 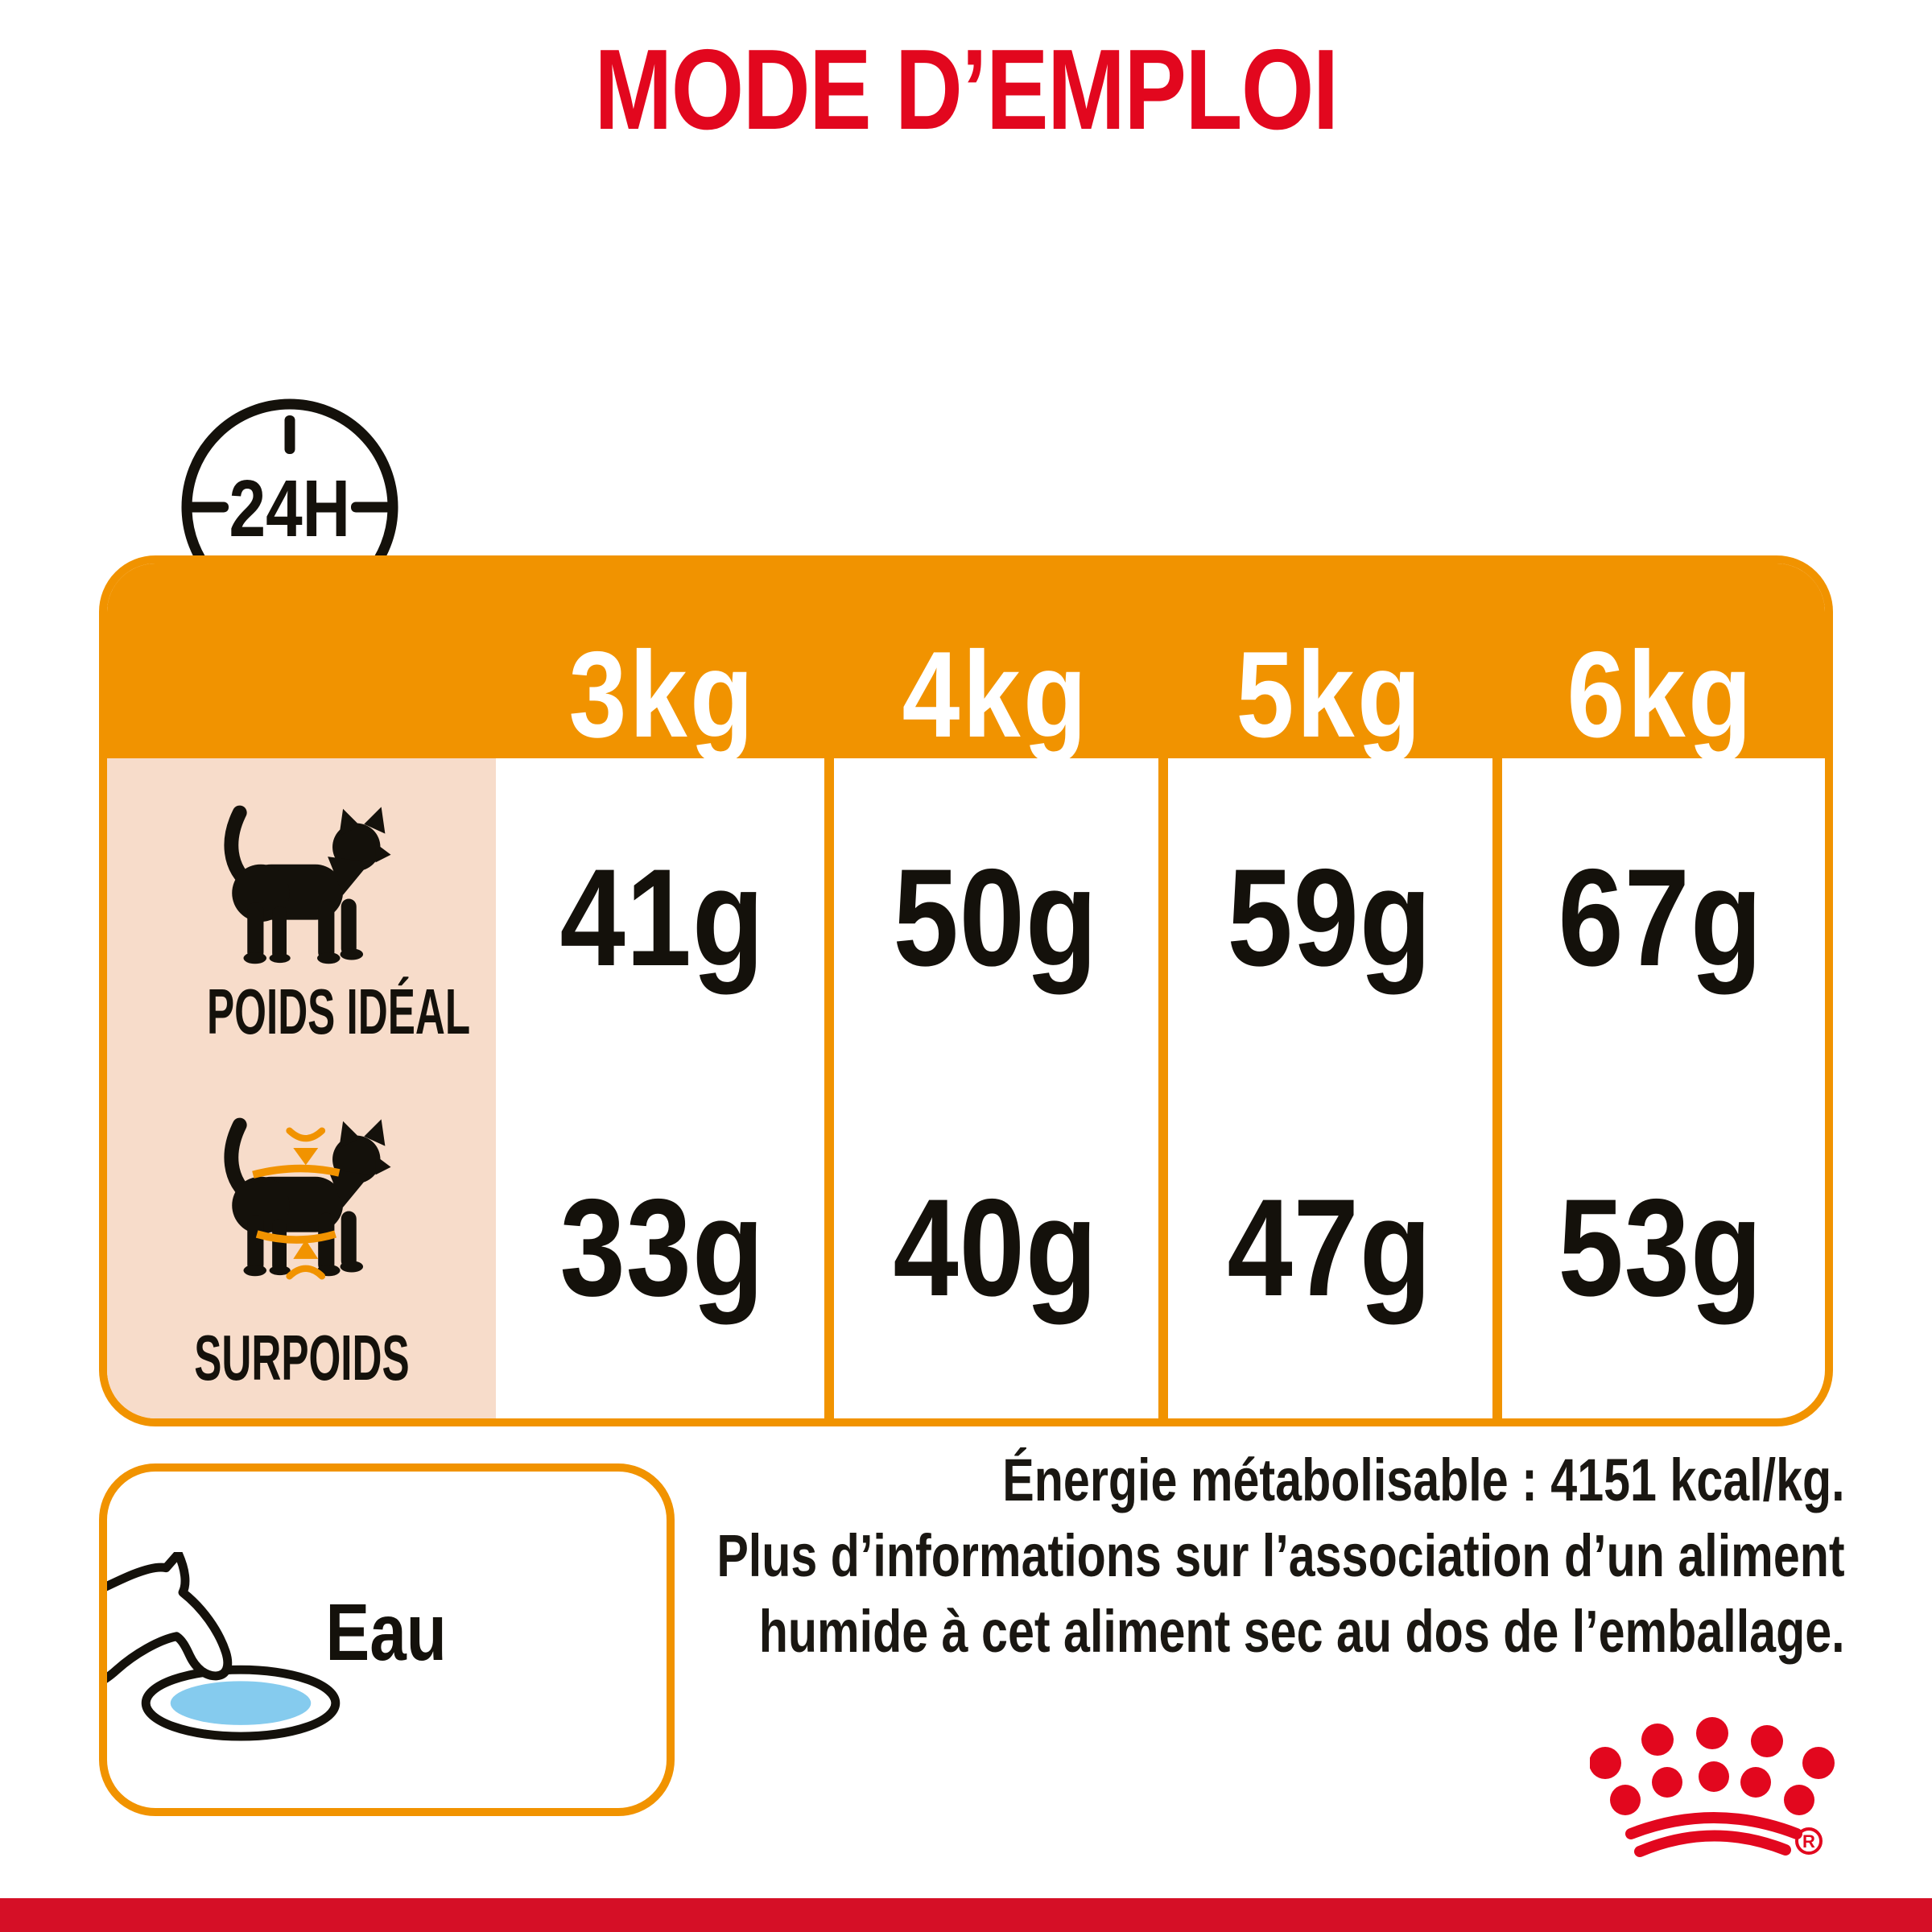 What do you see at coordinates (1661, 1247) in the screenshot?
I see `ration-overweight-6kg: 53g` at bounding box center [1661, 1247].